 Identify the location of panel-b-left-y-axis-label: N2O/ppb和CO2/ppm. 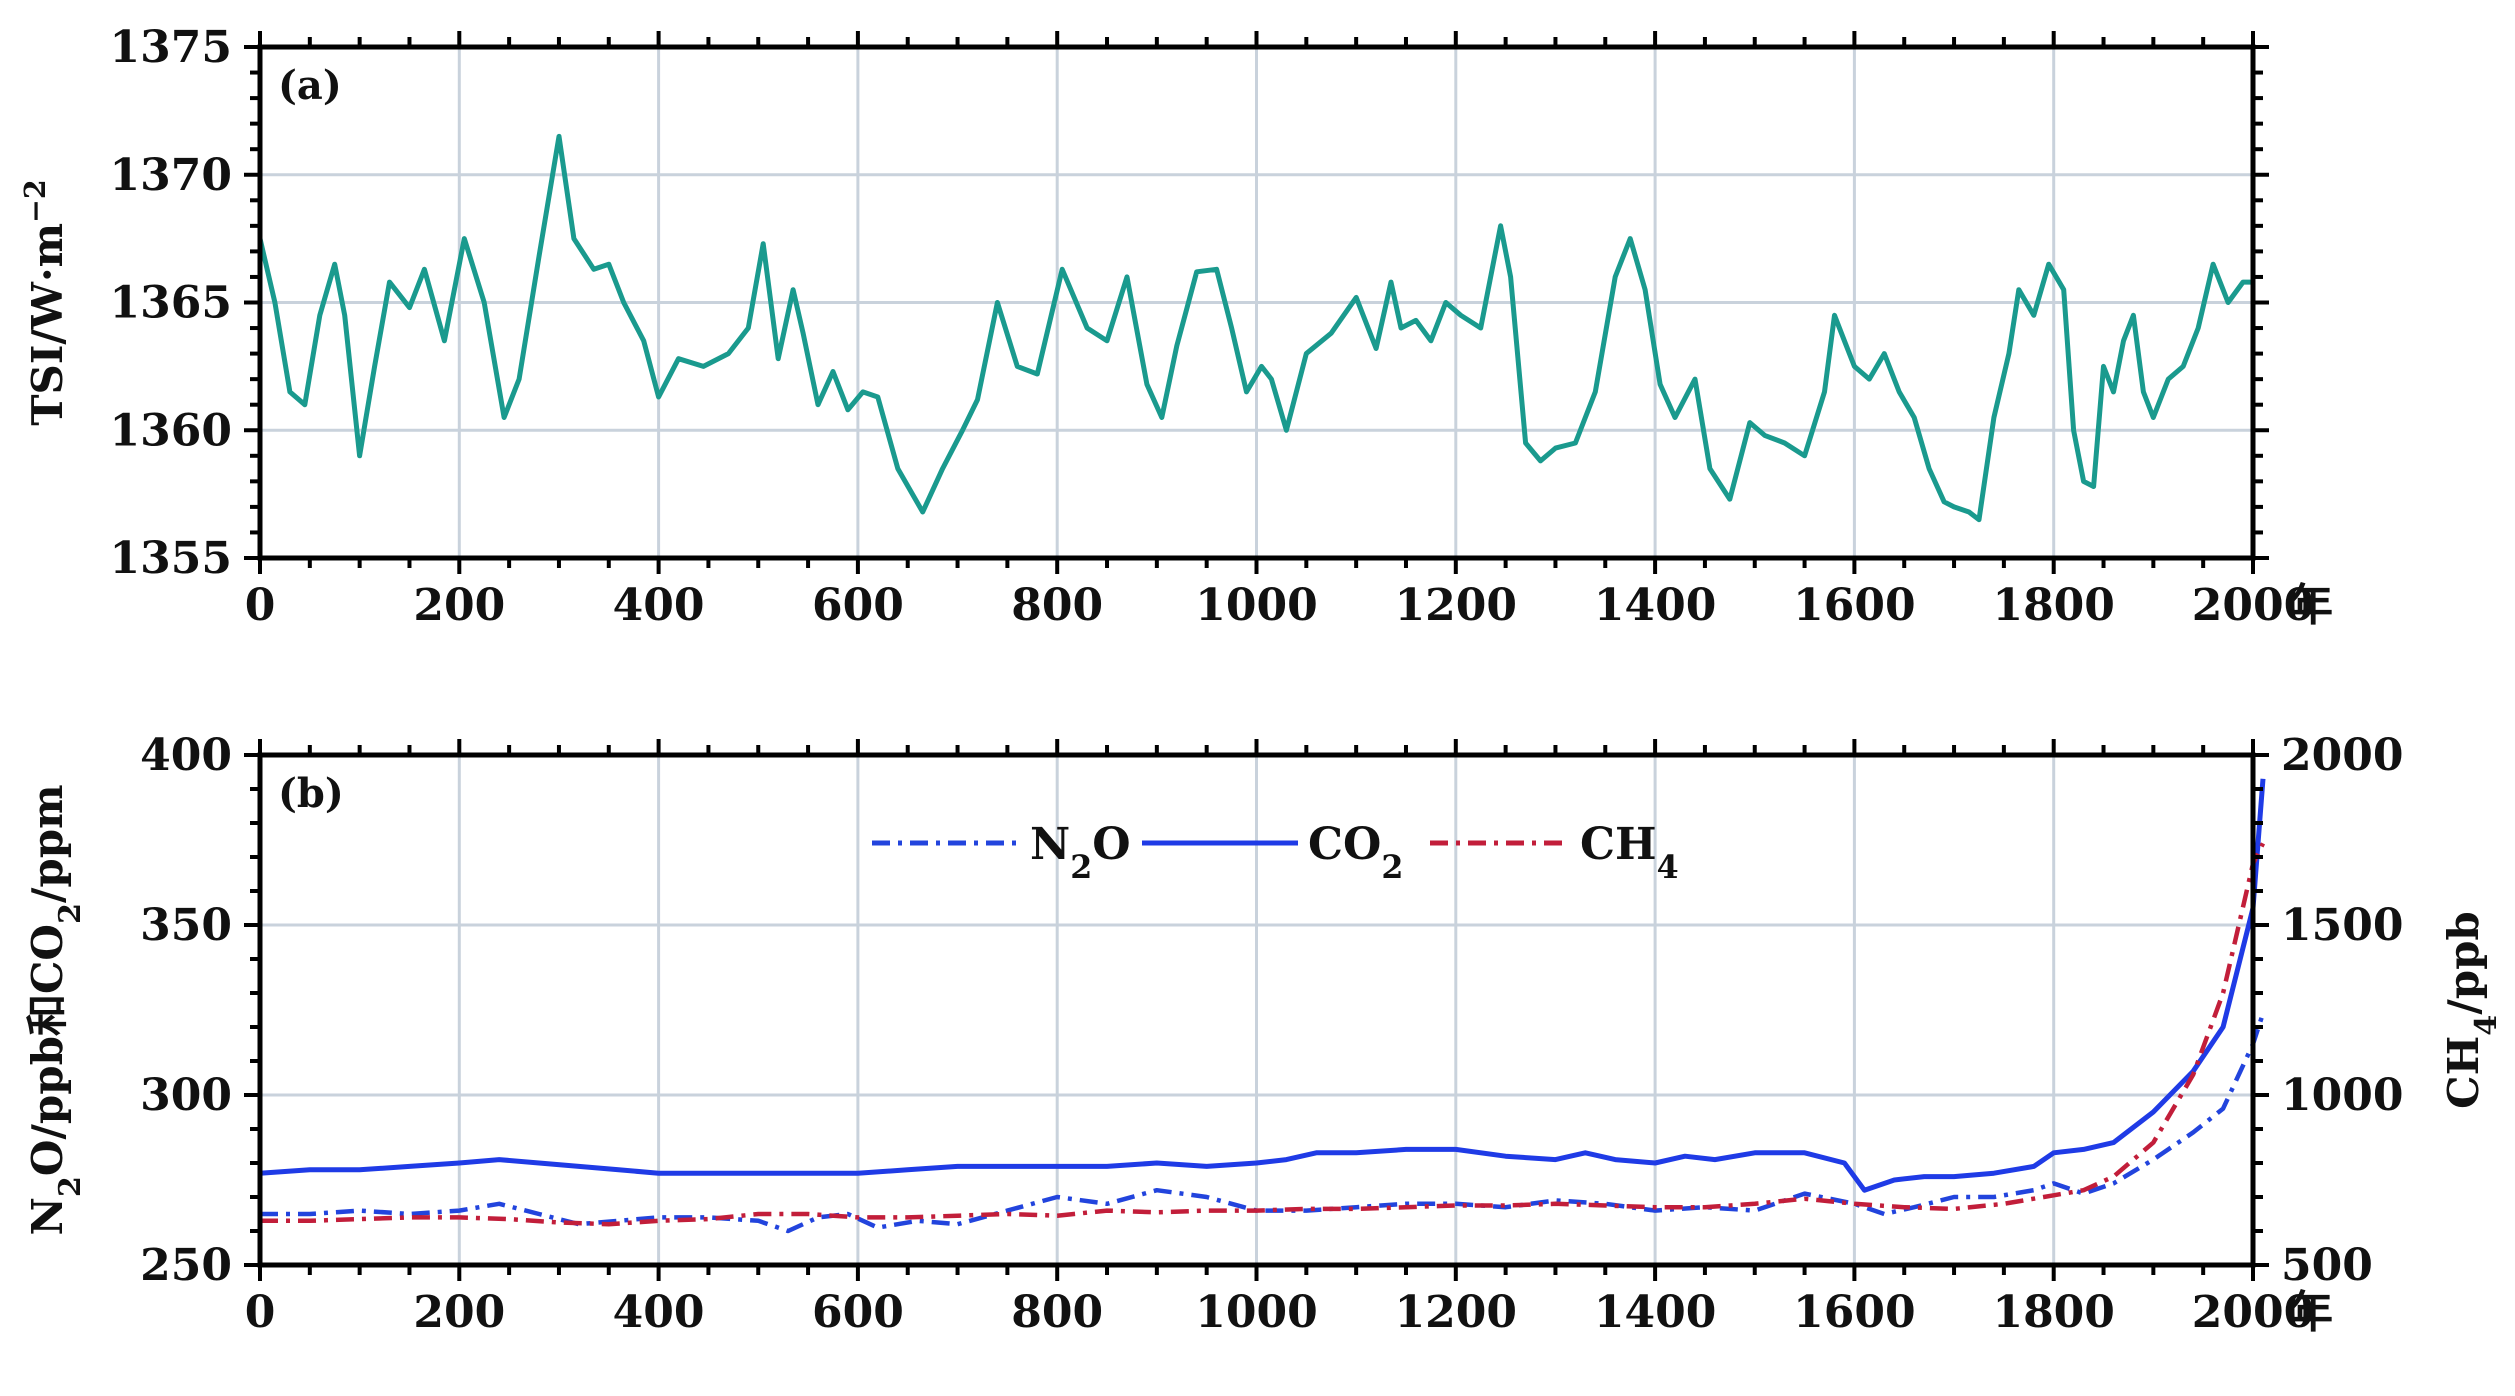
(55, 1009).